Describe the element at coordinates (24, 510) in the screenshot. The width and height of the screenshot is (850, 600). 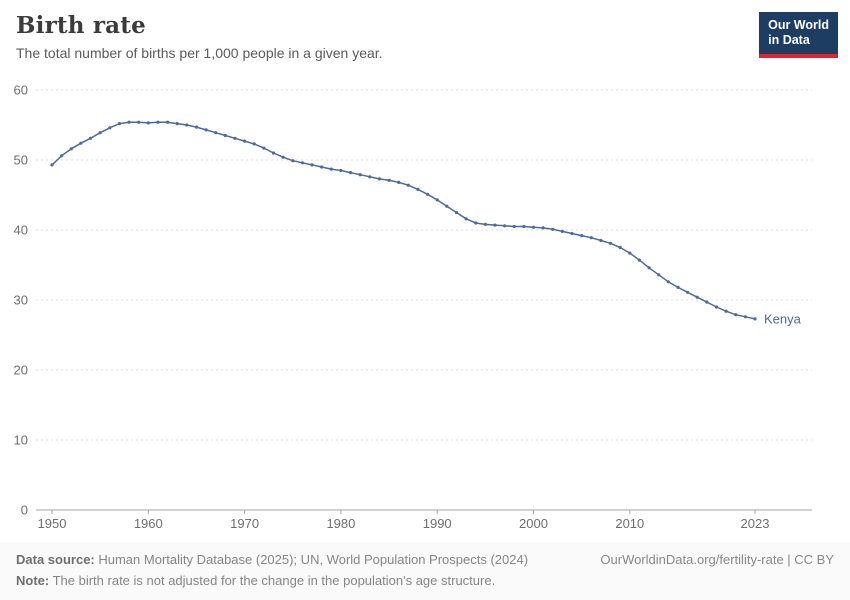
I see `svg-text: 0` at that location.